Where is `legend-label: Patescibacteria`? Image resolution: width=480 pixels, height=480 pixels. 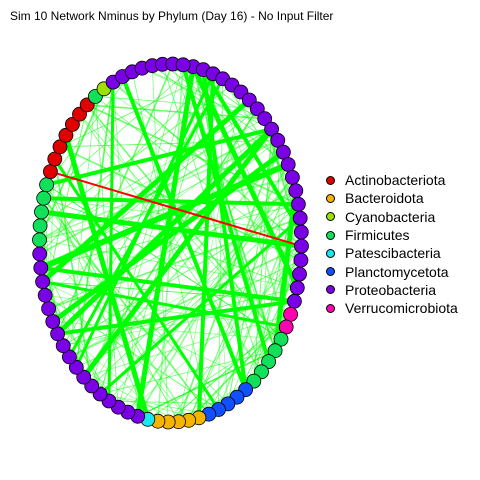
legend-label: Patescibacteria is located at coordinates (393, 253).